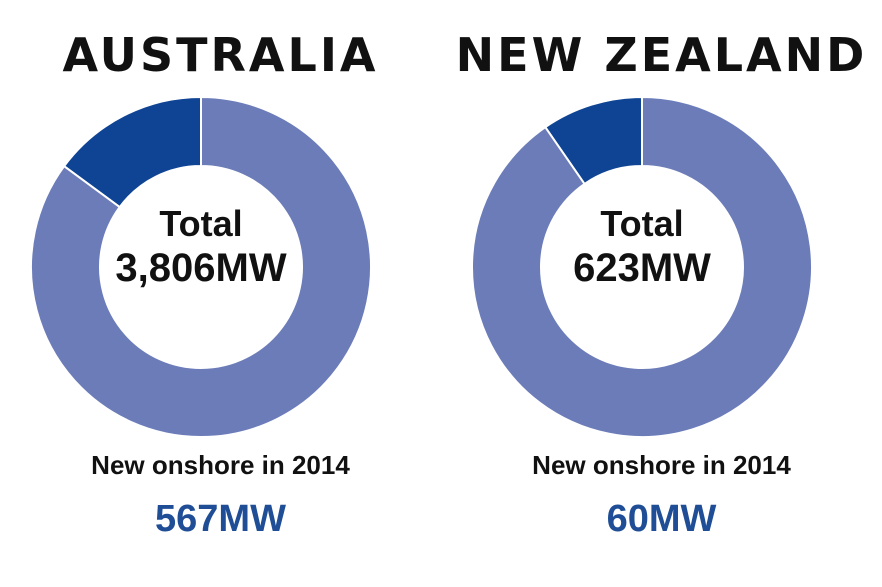 The height and width of the screenshot is (587, 882). What do you see at coordinates (220, 519) in the screenshot?
I see `new-onshore-value: 567MW` at bounding box center [220, 519].